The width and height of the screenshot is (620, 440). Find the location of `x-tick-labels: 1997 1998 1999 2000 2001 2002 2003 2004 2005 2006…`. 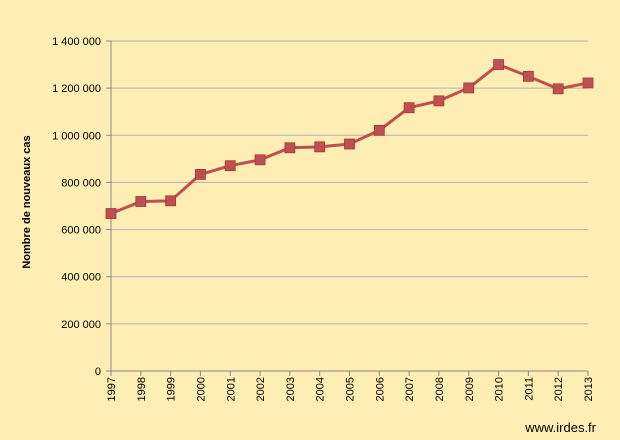

x-tick-labels: 1997 1998 1999 2000 2001 2002 2003 2004 2005 2006… is located at coordinates (350, 389).